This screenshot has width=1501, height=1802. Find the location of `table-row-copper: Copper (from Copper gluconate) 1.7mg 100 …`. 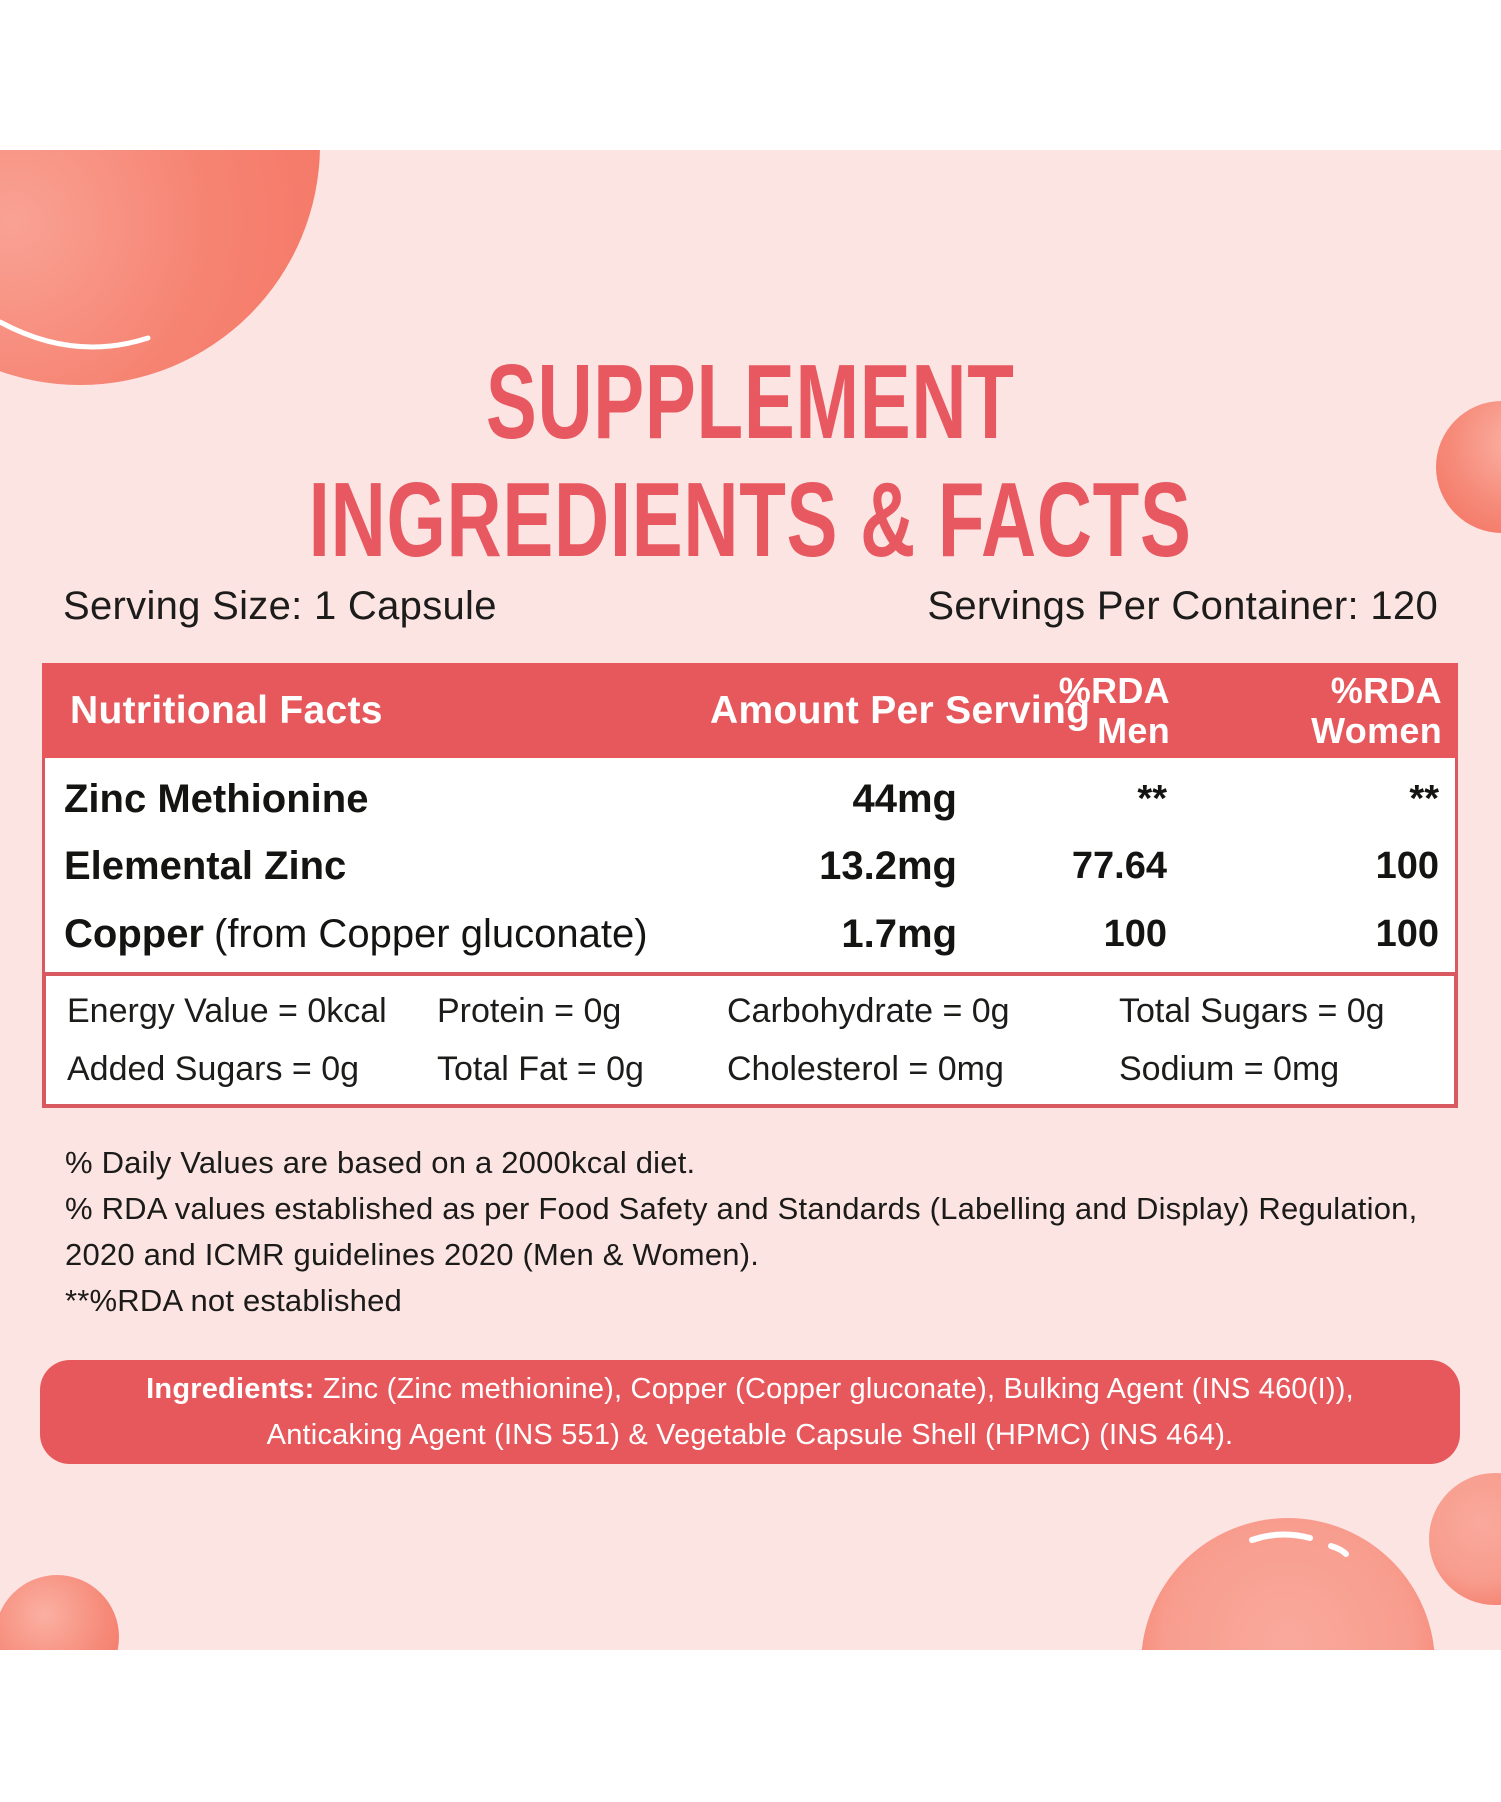

table-row-copper: Copper (from Copper gluconate) 1.7mg 100 … is located at coordinates (751, 934).